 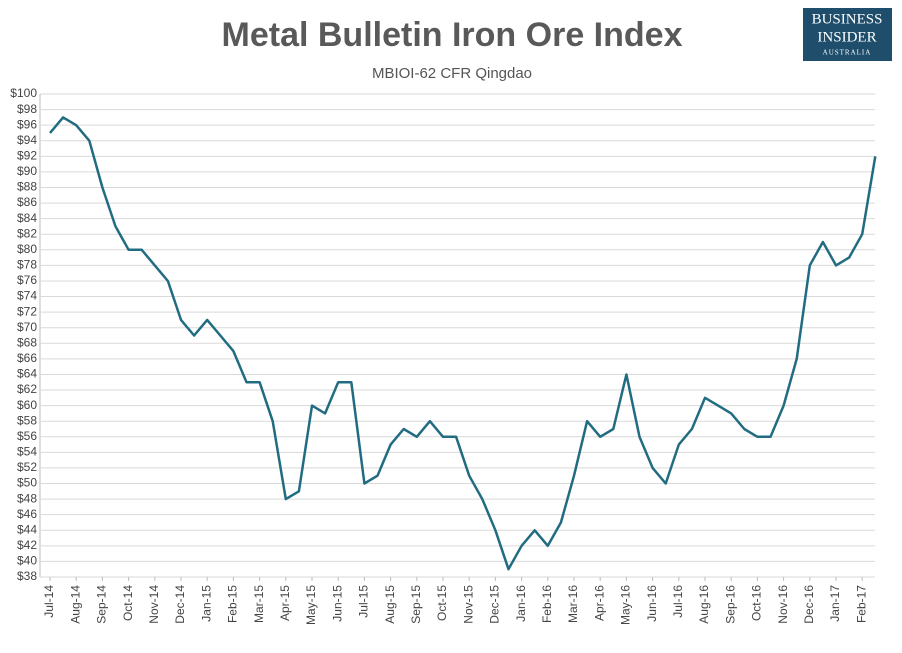 I want to click on y-tick-label: $56, so click(x=27, y=436).